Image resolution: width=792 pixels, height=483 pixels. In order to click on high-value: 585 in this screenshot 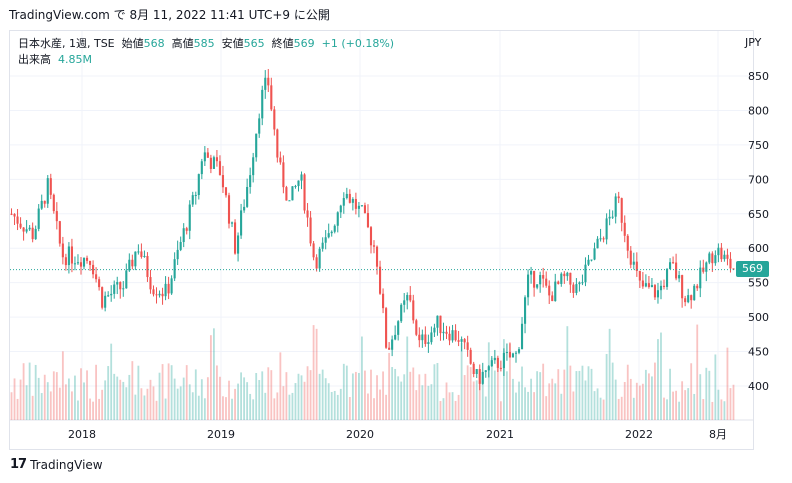, I will do `click(204, 43)`.